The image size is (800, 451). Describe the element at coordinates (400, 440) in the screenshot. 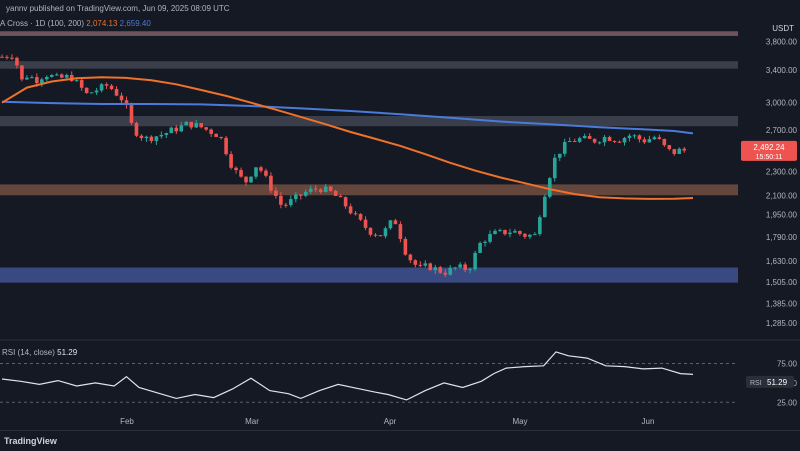

I see `footer-bar: TradingView` at that location.